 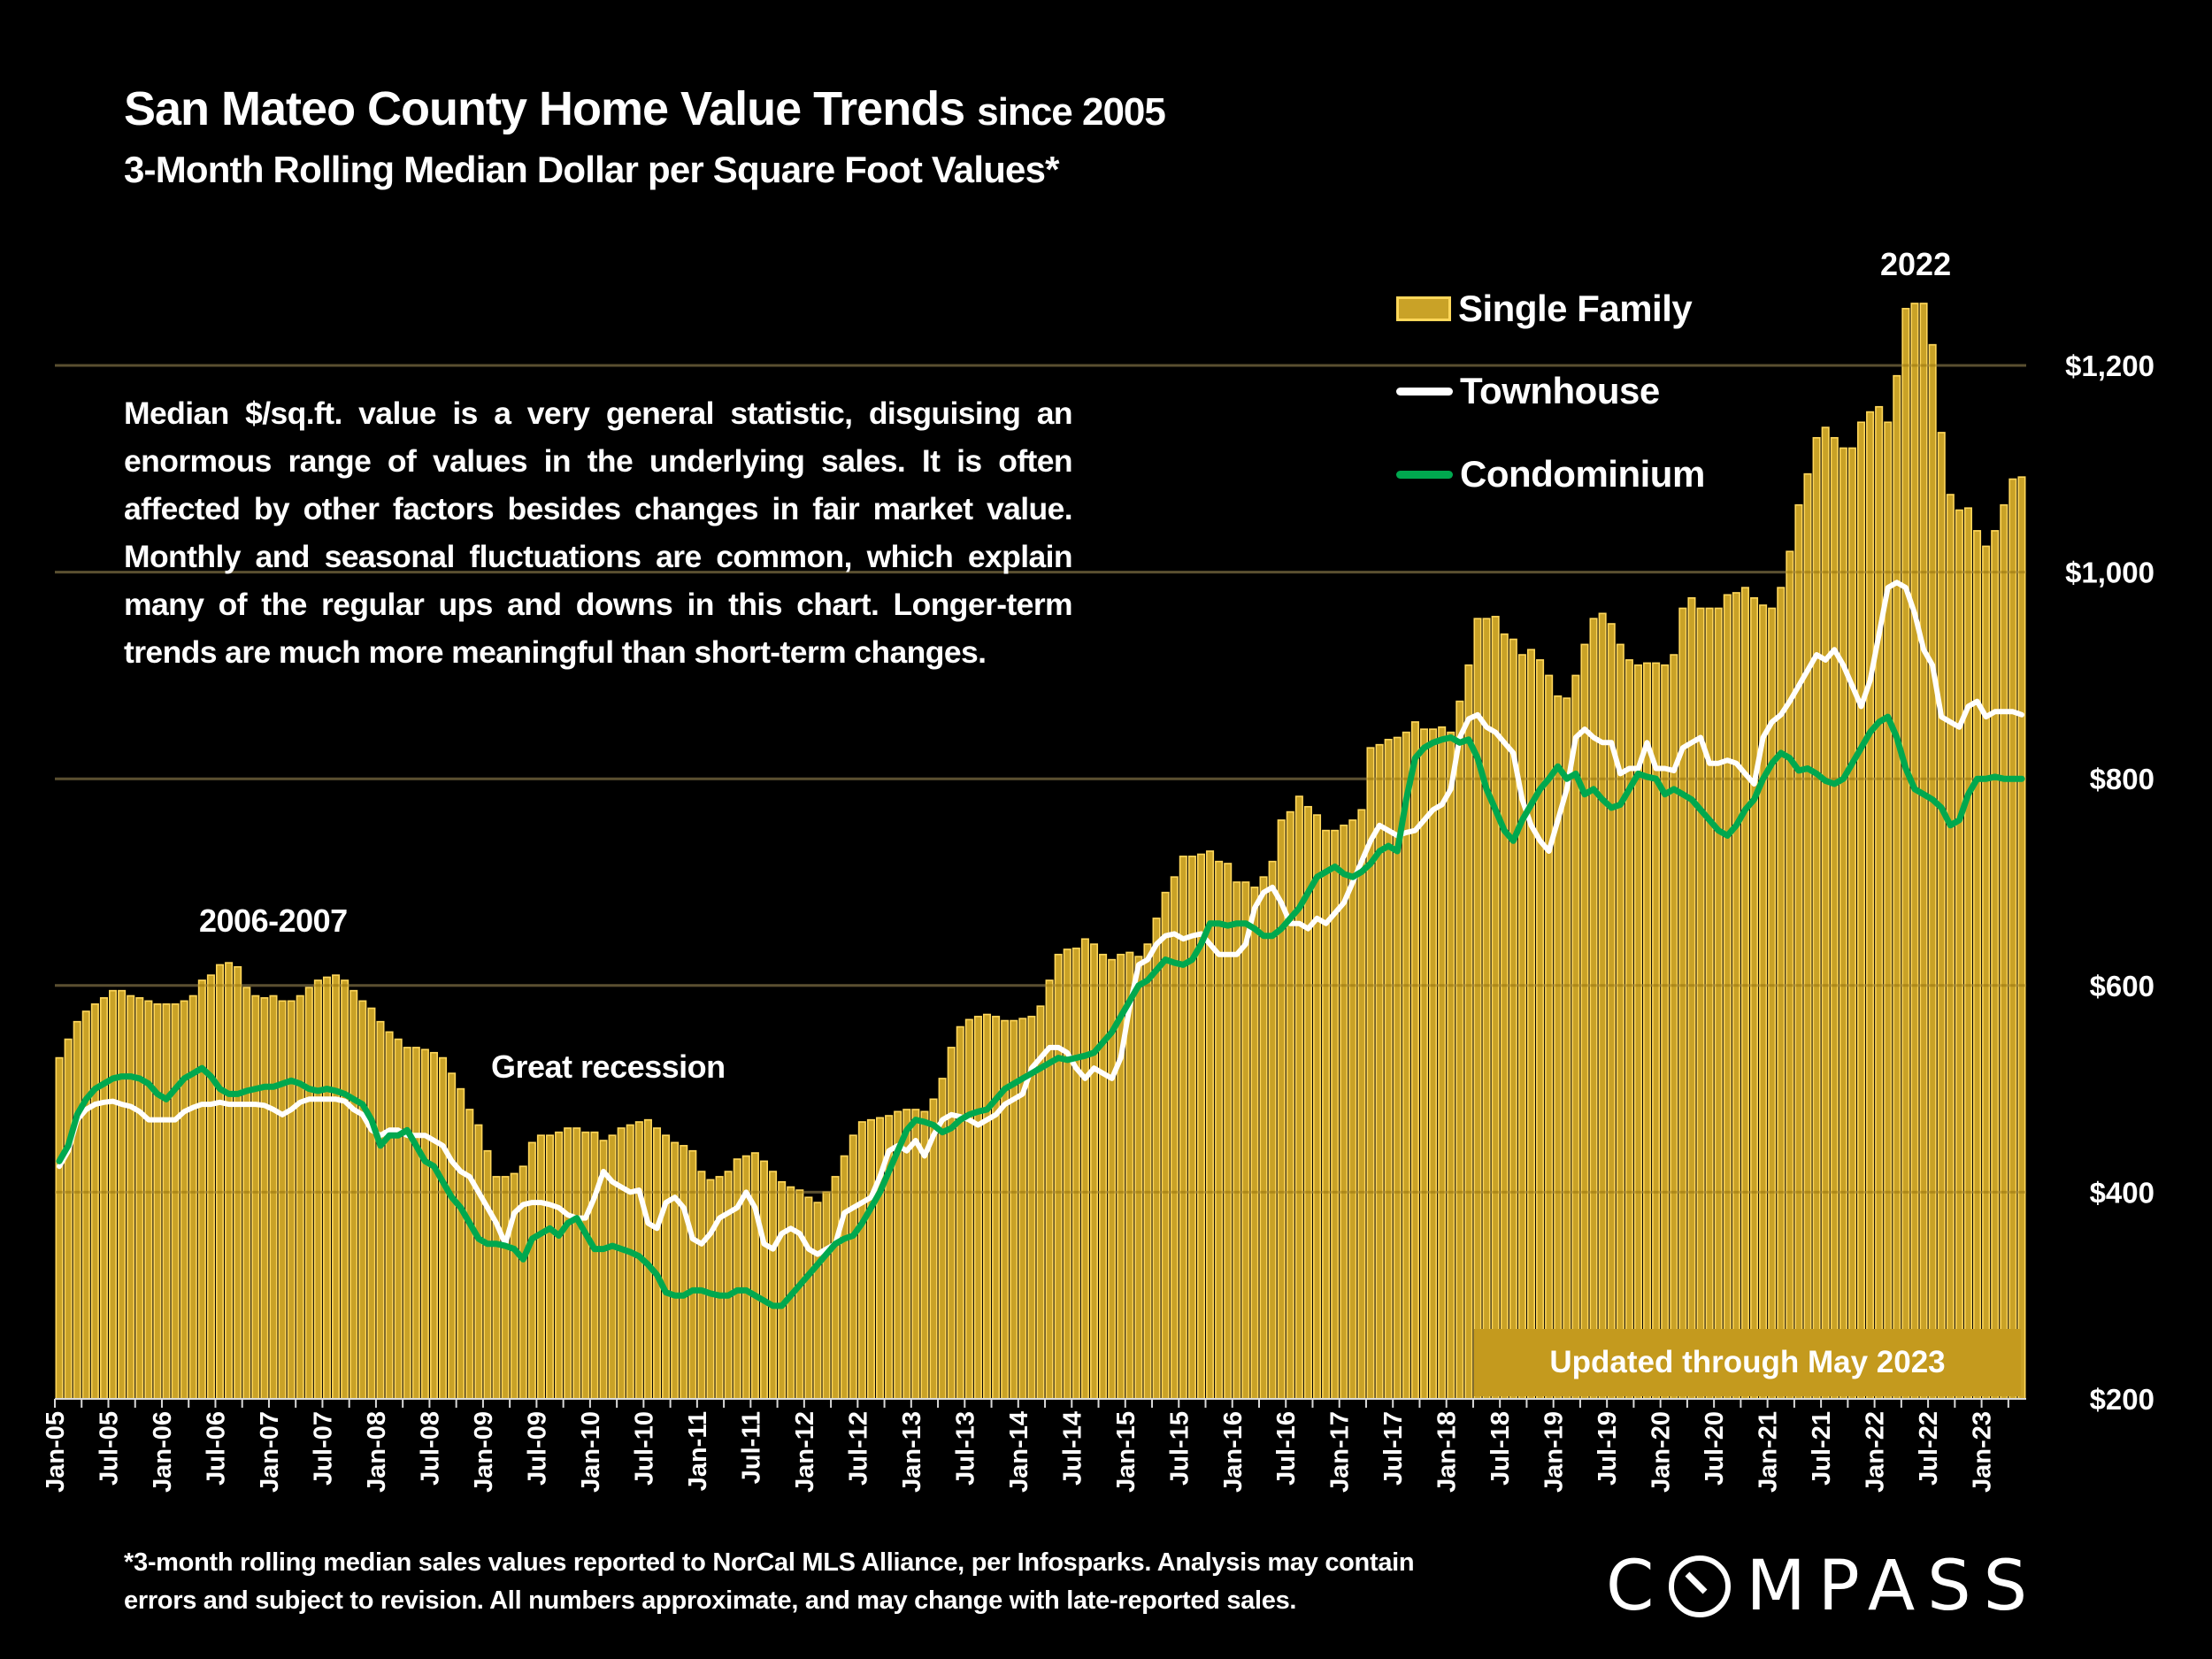 What do you see at coordinates (109, 1448) in the screenshot?
I see `x-tick-label: Jul-05` at bounding box center [109, 1448].